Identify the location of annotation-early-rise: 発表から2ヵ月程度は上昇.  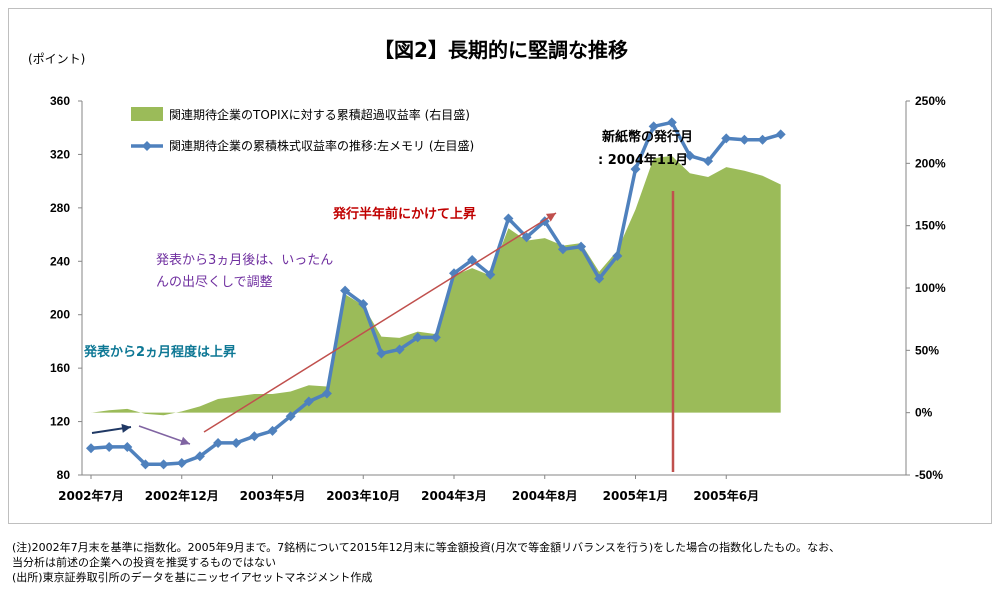
(159, 352).